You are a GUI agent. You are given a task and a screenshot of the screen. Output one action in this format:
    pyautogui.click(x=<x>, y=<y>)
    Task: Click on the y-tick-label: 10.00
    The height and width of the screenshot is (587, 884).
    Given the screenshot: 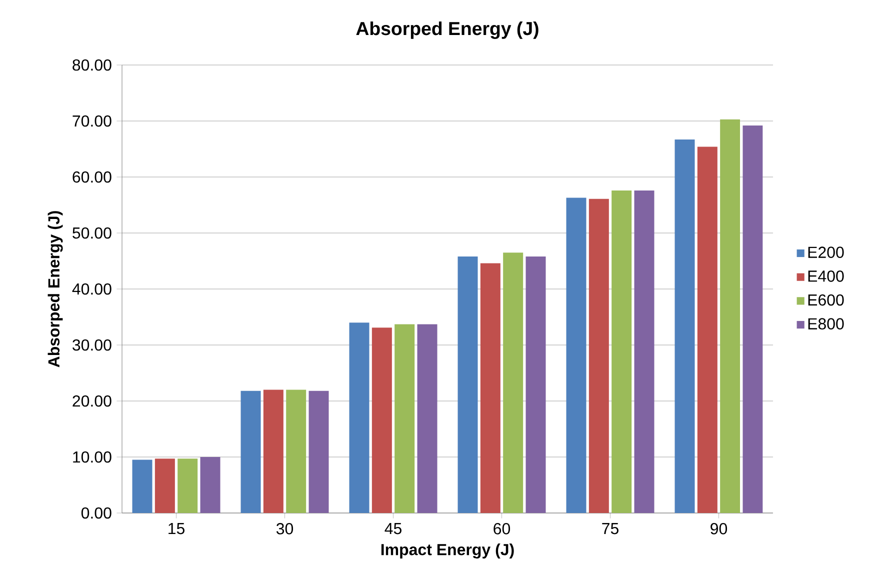 What is the action you would take?
    pyautogui.click(x=92, y=457)
    